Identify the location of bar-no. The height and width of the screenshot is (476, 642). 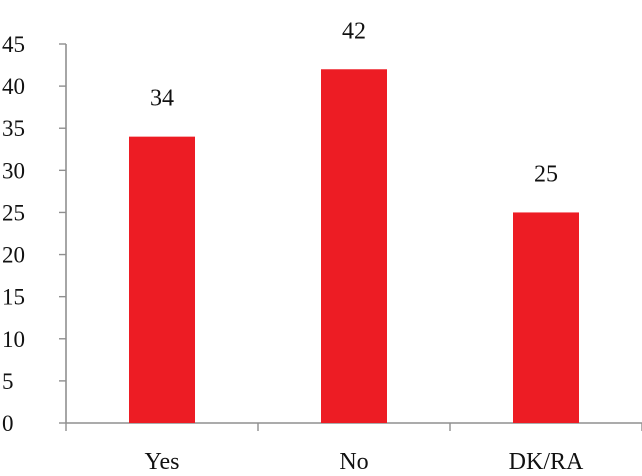
(354, 246).